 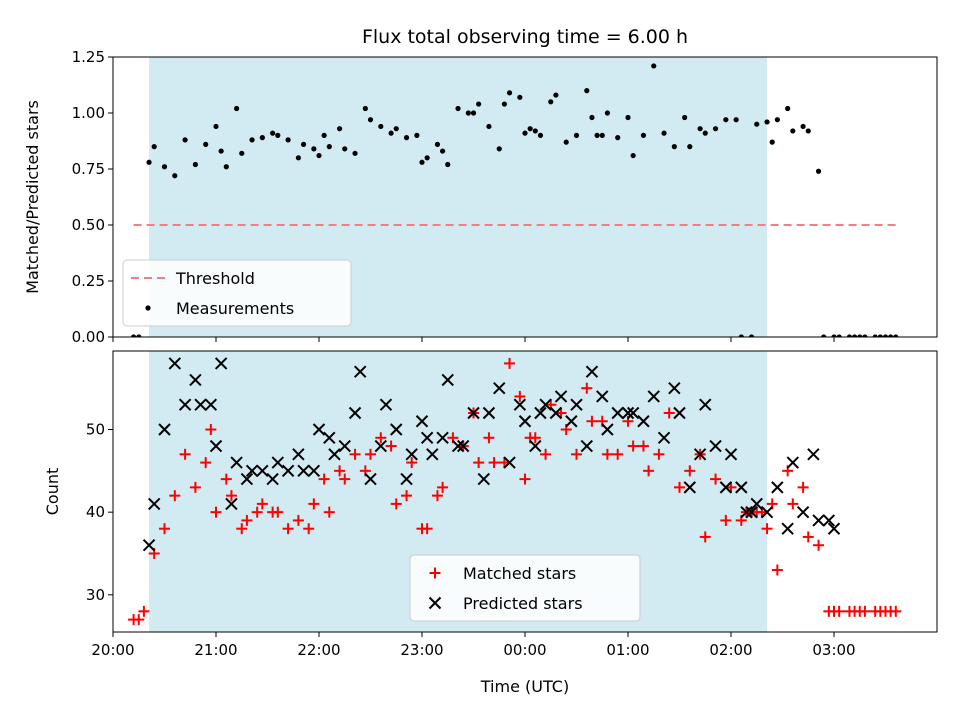 I want to click on bottom-y-tick-label: 50, so click(x=95, y=430).